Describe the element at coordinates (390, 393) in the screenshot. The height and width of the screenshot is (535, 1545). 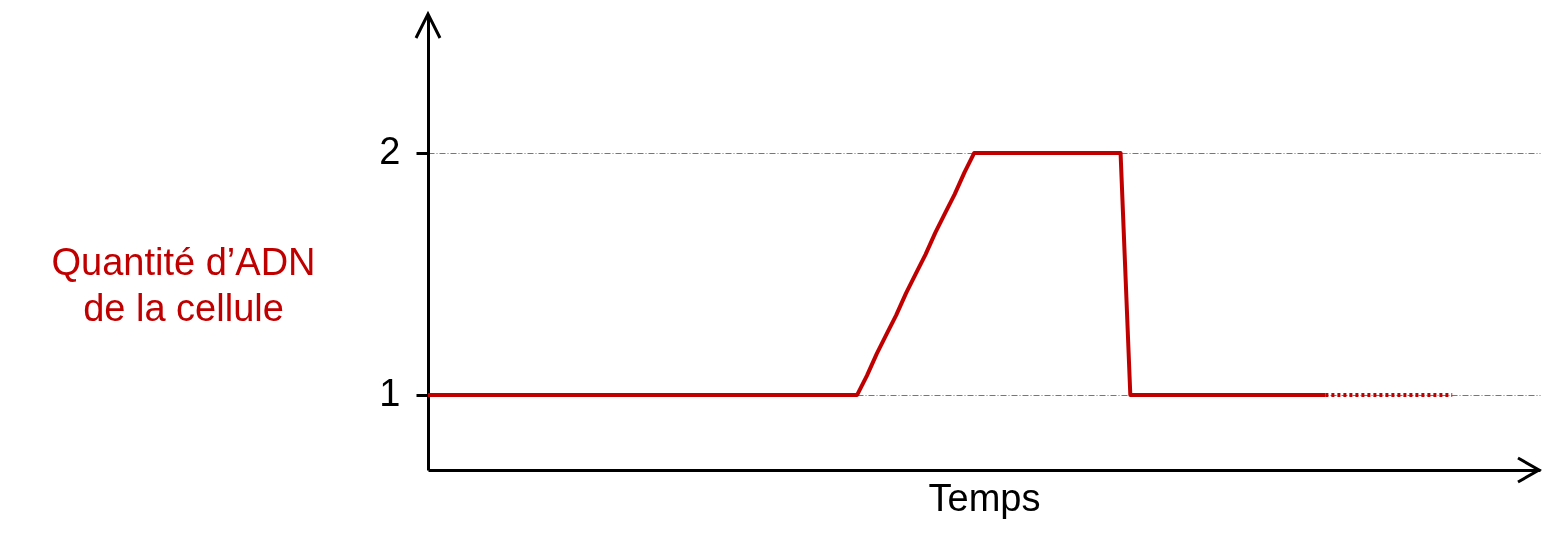
I see `y-tick-label: 1` at that location.